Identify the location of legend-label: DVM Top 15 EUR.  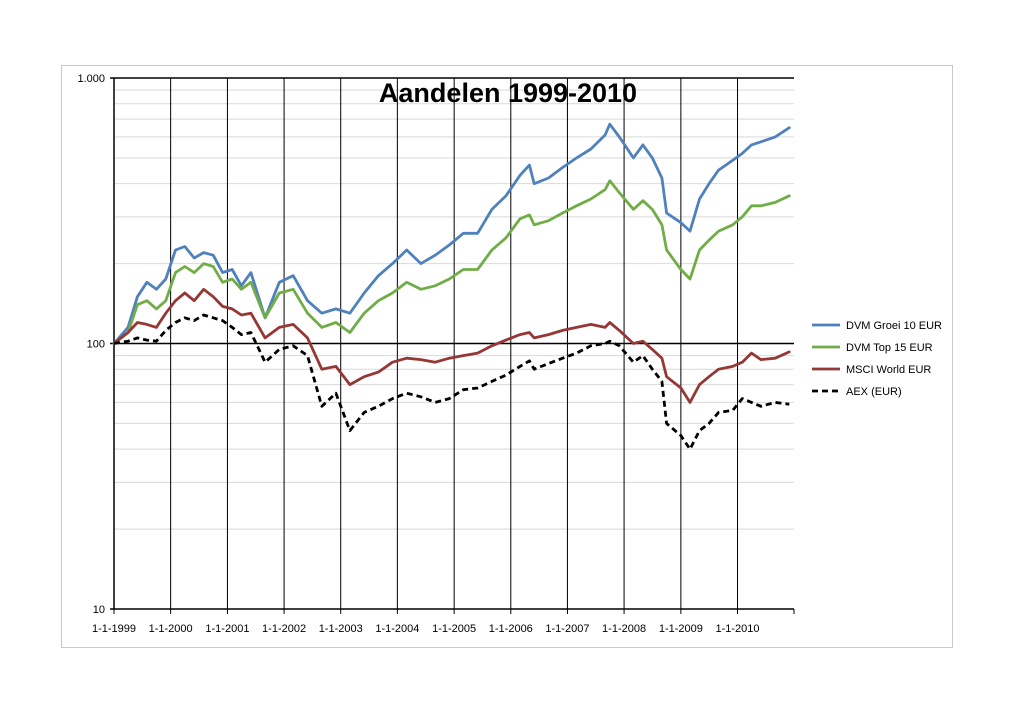
(889, 348).